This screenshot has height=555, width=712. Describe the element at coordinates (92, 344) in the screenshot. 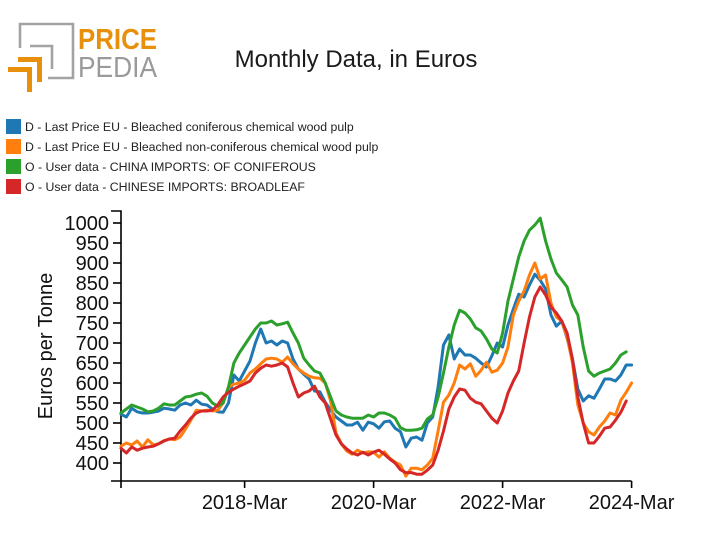

I see `y-tick-label: 700` at that location.